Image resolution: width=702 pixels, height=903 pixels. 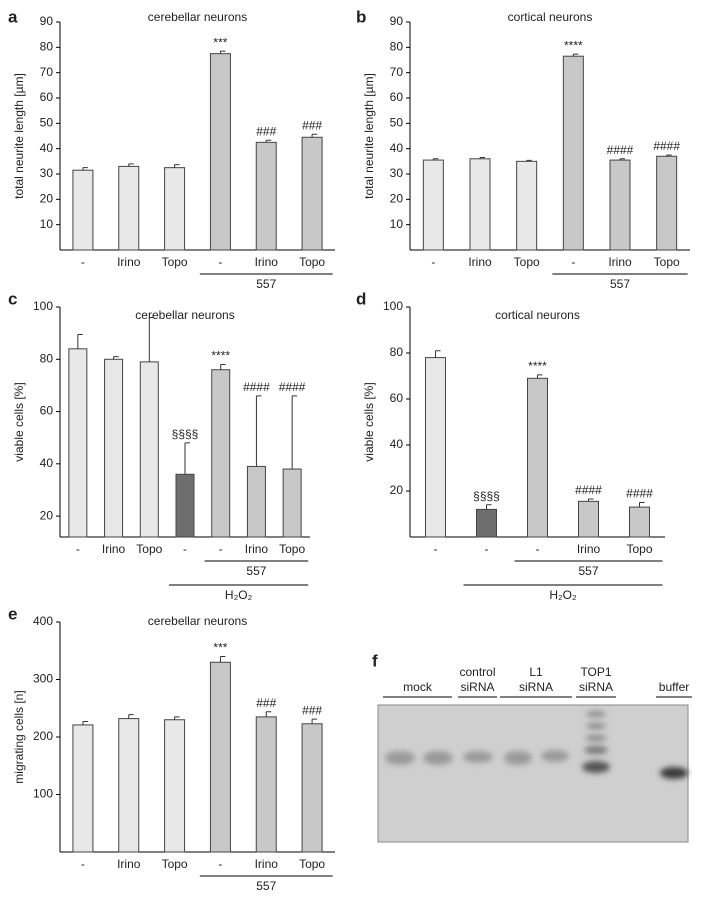 I want to click on panel-label: d, so click(x=361, y=298).